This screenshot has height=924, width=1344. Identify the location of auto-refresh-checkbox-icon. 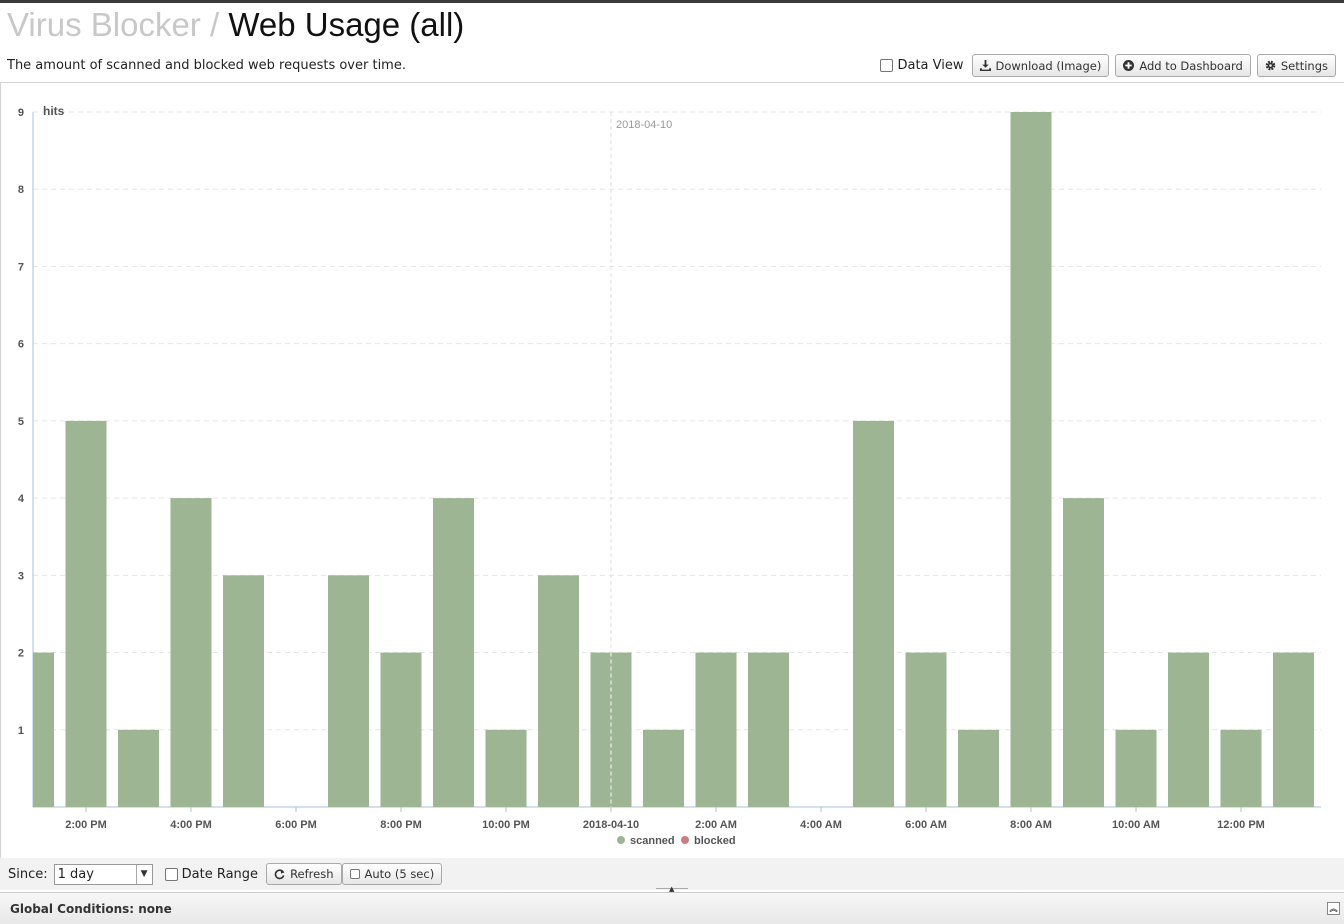
(354, 874).